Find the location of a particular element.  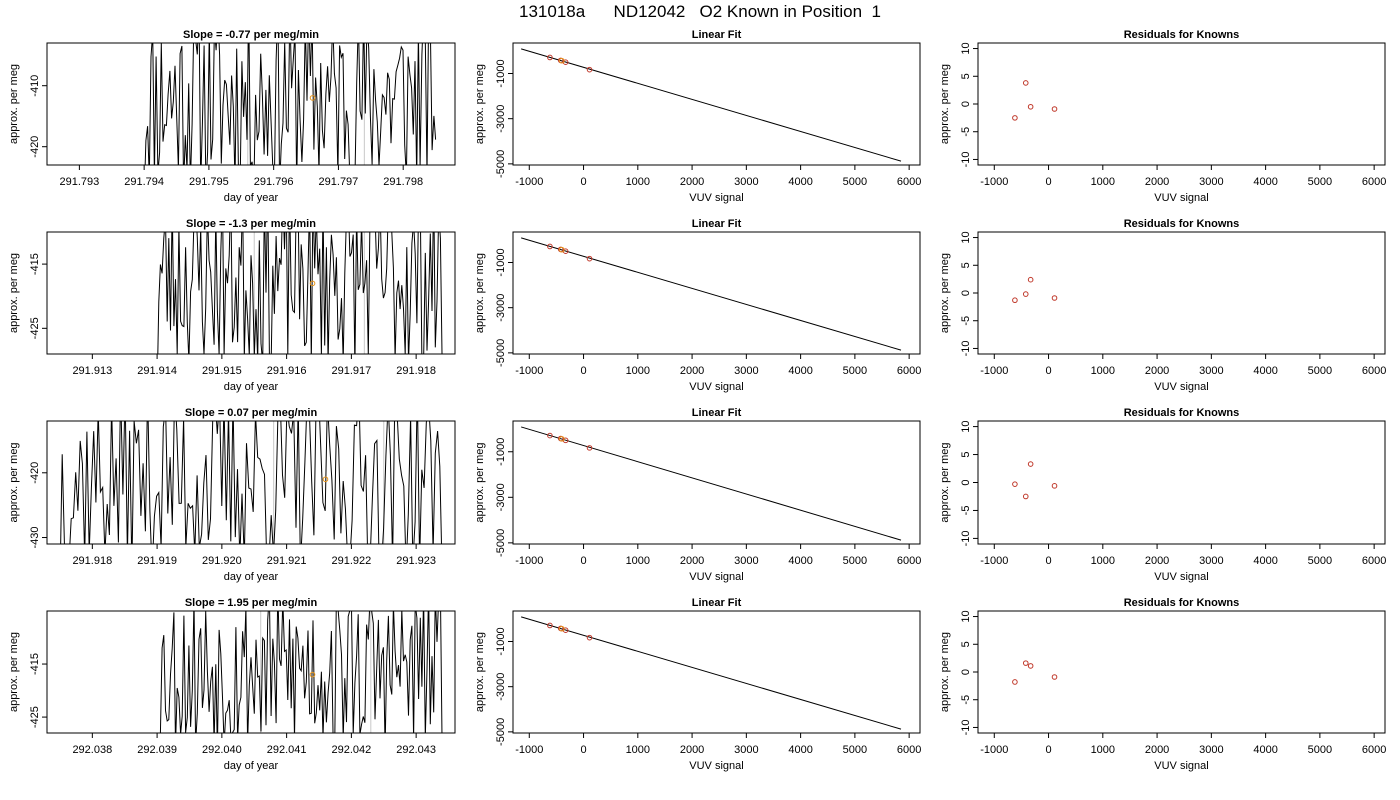

x-tick-label: 291.917 is located at coordinates (351, 371).